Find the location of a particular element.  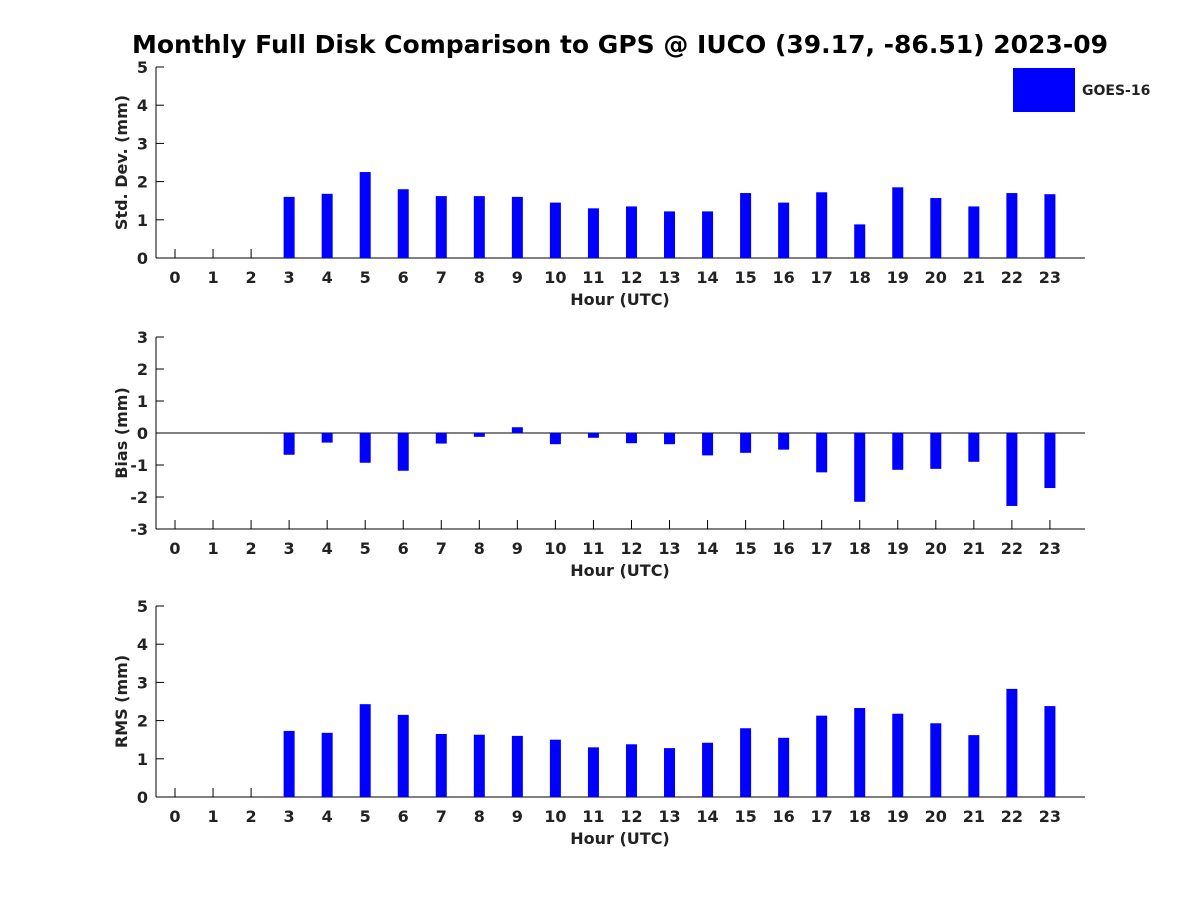

x-tick-label: 7 is located at coordinates (441, 548).